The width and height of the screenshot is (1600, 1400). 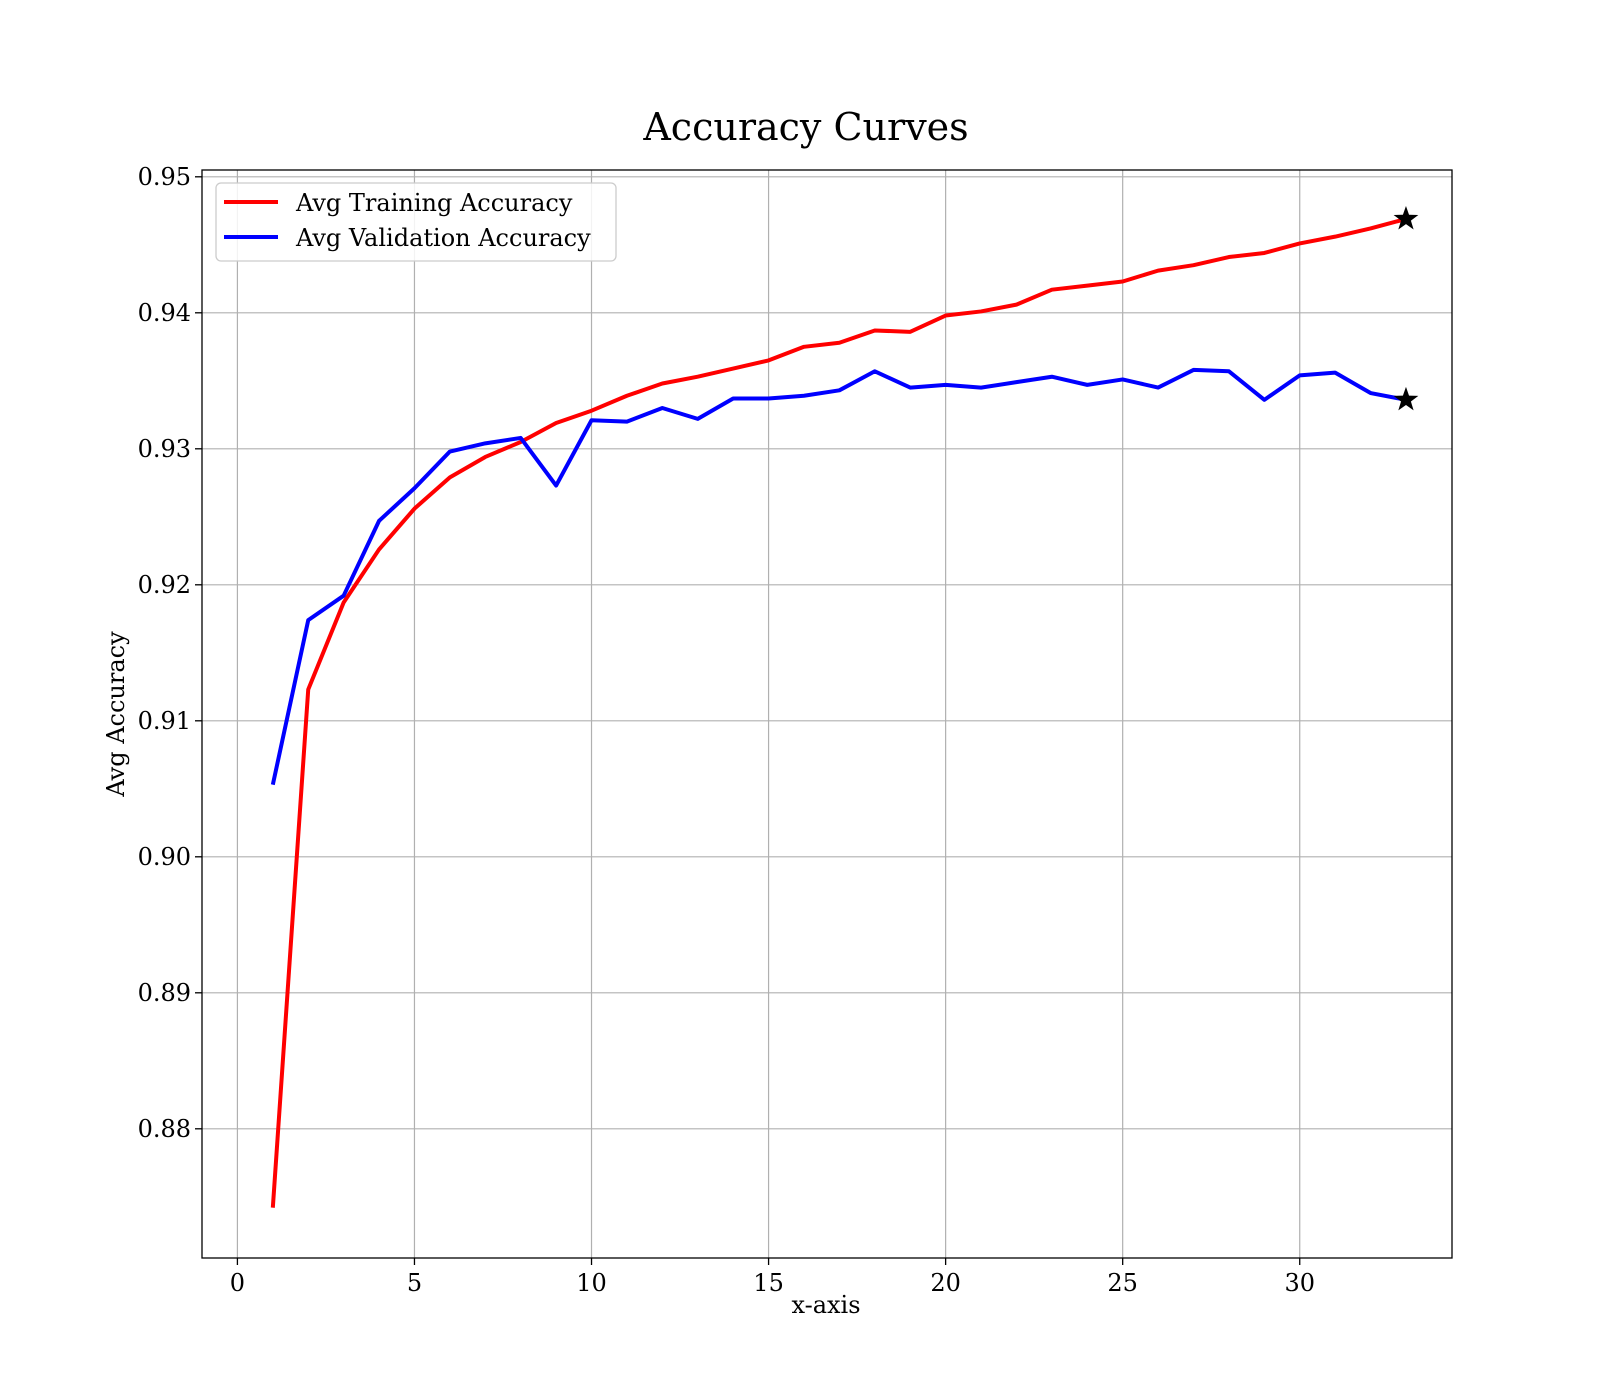 I want to click on y-tick-label: 0.89, so click(x=164, y=993).